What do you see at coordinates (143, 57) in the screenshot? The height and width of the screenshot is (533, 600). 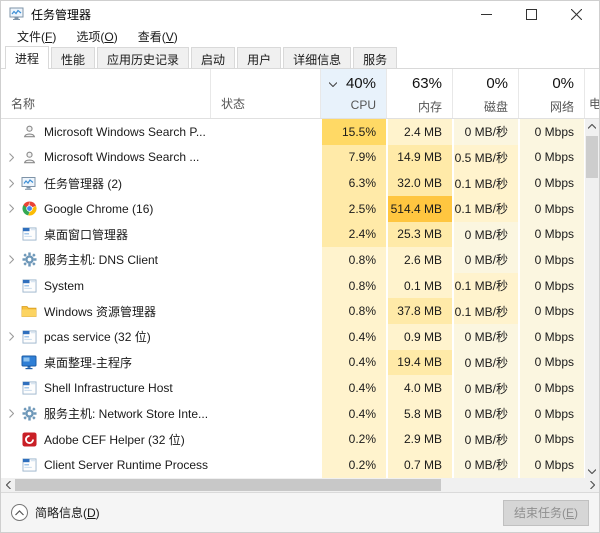 I see `tab-2: 应用历史记录` at bounding box center [143, 57].